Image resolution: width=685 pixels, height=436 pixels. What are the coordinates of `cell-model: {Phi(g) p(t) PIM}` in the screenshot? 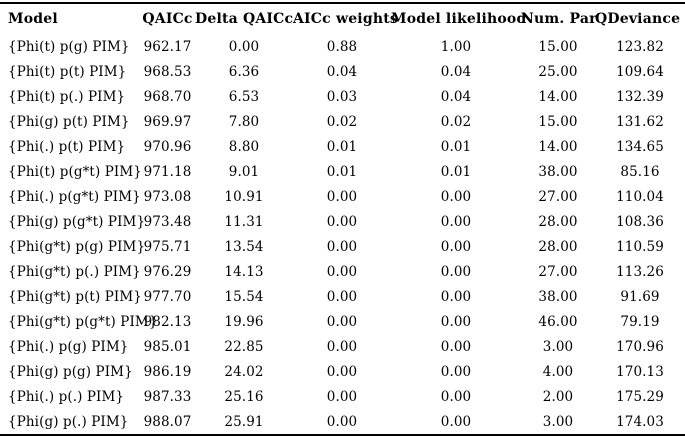 It's located at (69, 121).